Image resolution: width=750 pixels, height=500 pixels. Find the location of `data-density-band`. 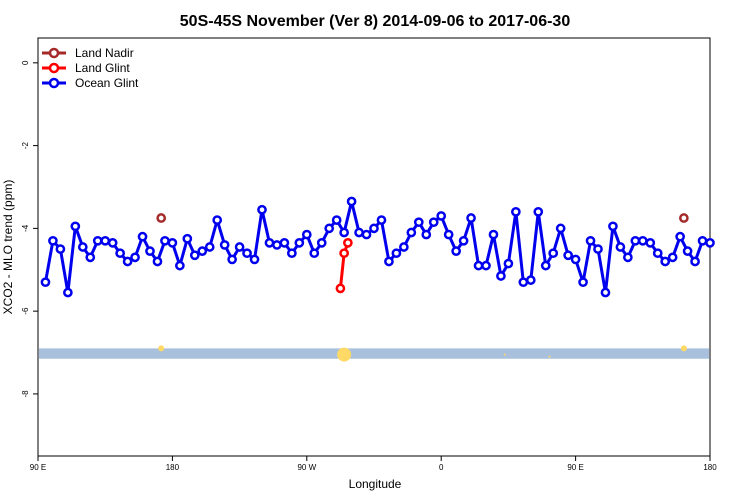

data-density-band is located at coordinates (374, 353).